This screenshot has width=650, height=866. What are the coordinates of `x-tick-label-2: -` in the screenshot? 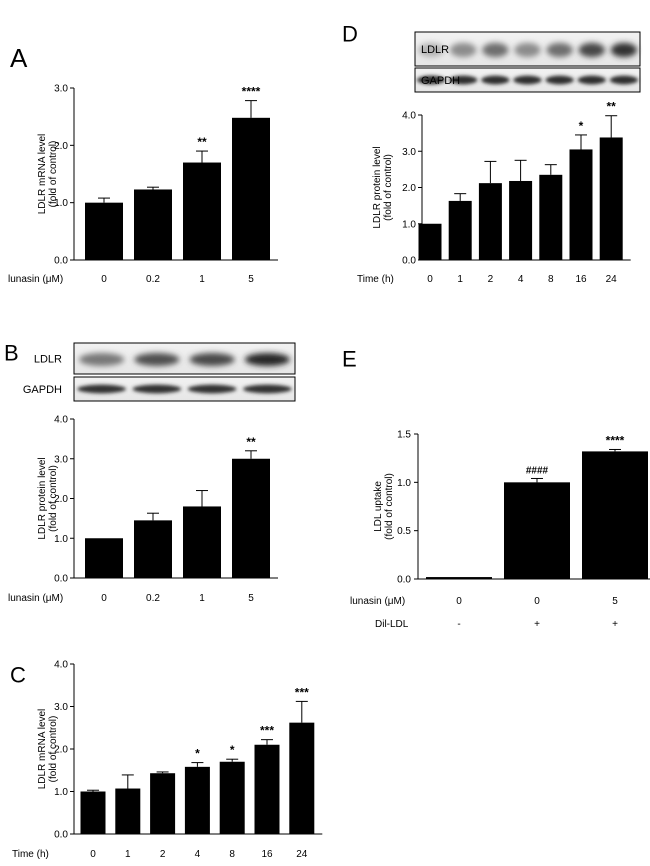 It's located at (458, 624).